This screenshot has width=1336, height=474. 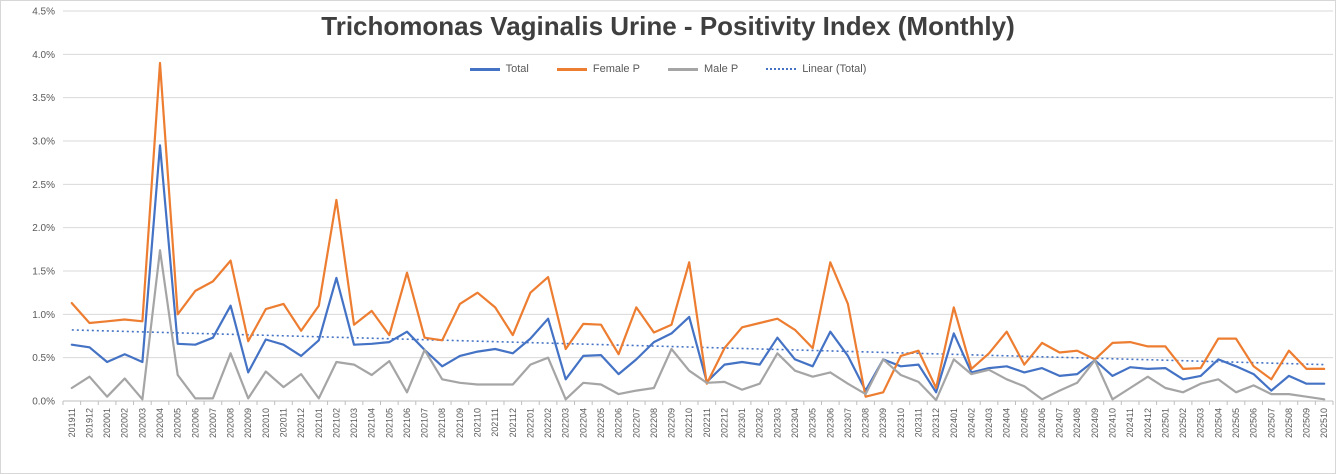 What do you see at coordinates (389, 423) in the screenshot?
I see `x-axis-tick-label: 202105` at bounding box center [389, 423].